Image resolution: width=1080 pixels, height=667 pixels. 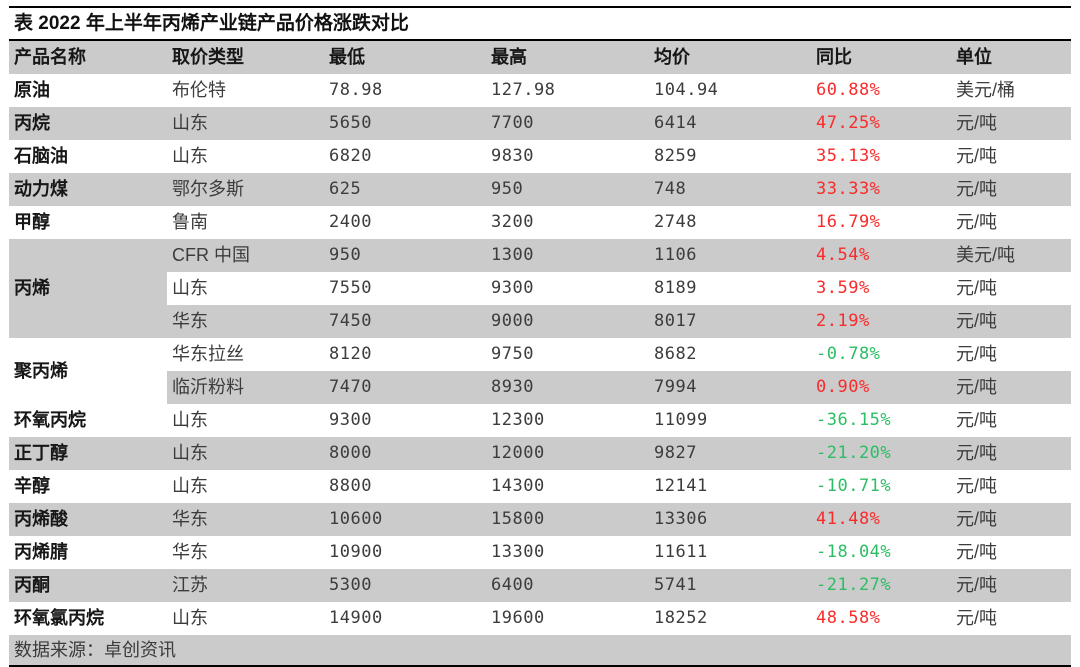 I want to click on cell-high: 6400, so click(x=567, y=585).